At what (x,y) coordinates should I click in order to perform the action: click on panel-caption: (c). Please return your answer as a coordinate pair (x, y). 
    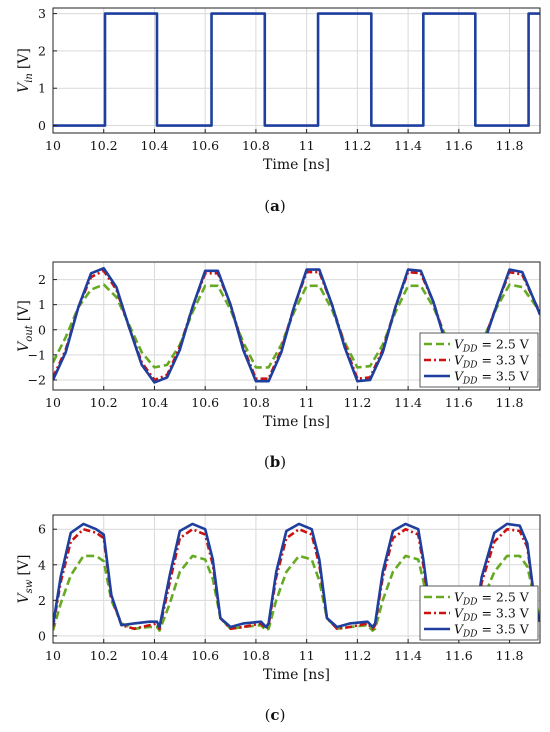
    Looking at the image, I should click on (275, 715).